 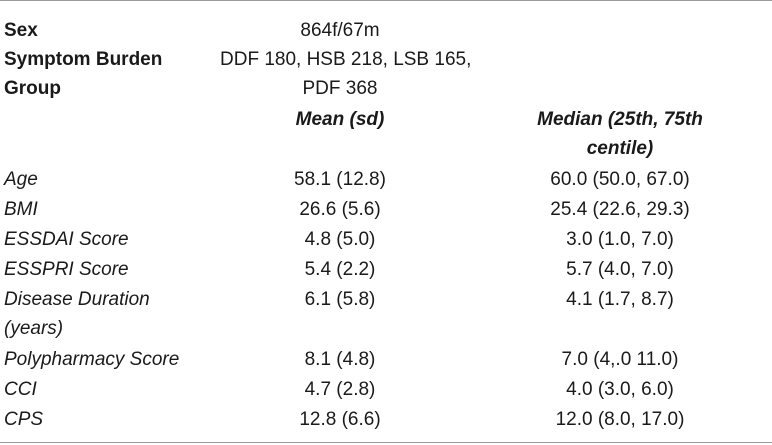 What do you see at coordinates (620, 239) in the screenshot?
I see `row-median-essdai: 3.0 (1.0, 7.0)` at bounding box center [620, 239].